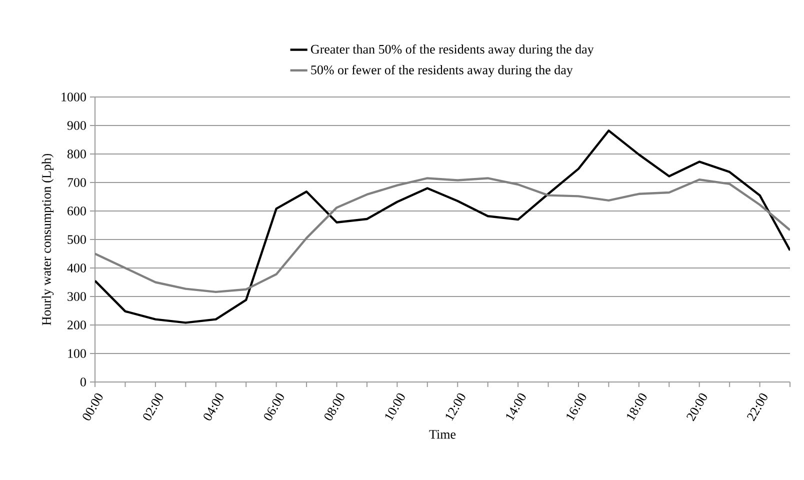  What do you see at coordinates (76, 125) in the screenshot?
I see `y-tick-label: 900` at bounding box center [76, 125].